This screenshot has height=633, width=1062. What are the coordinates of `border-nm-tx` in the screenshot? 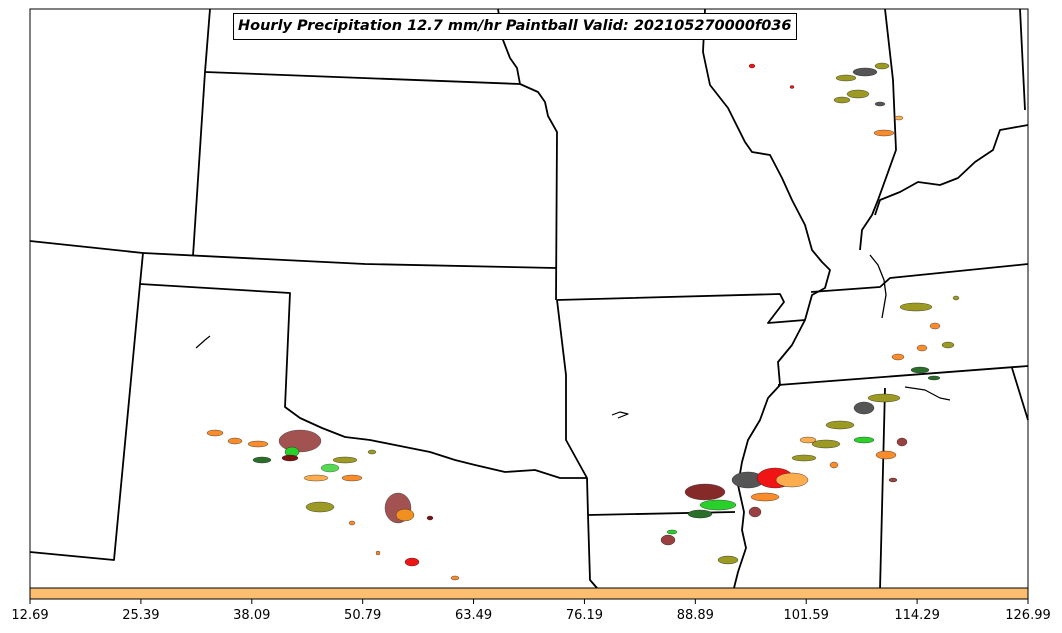 It's located at (85, 422).